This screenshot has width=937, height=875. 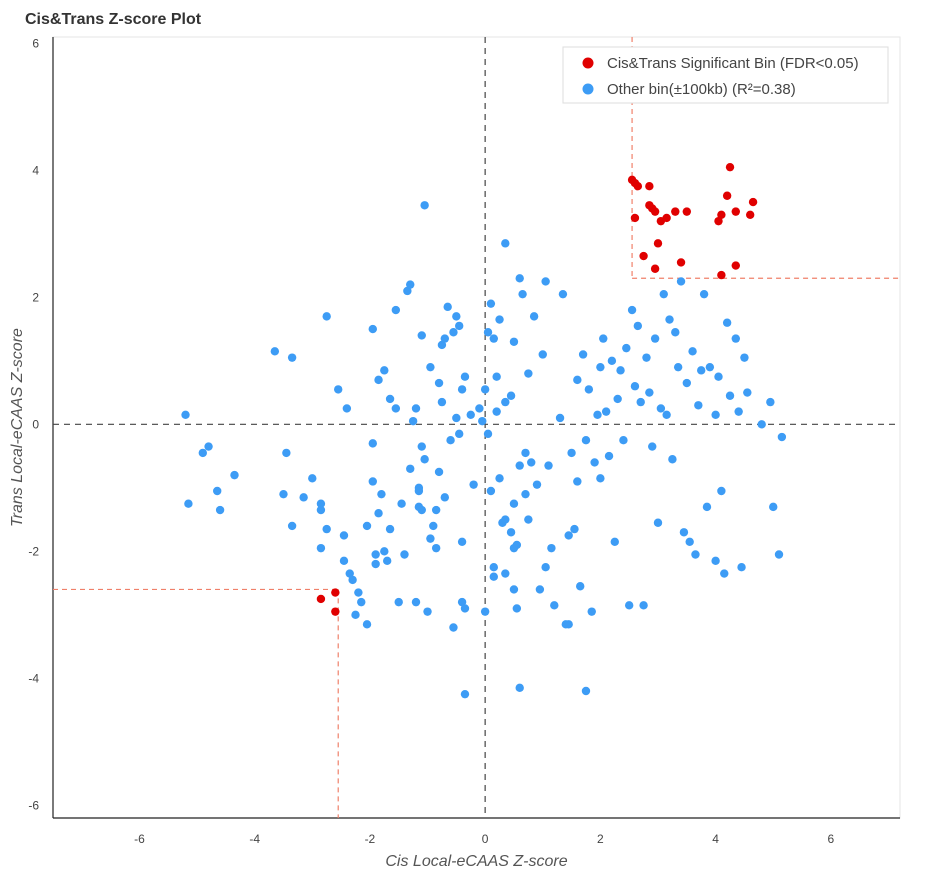 What do you see at coordinates (370, 839) in the screenshot?
I see `x-tick-label: -2` at bounding box center [370, 839].